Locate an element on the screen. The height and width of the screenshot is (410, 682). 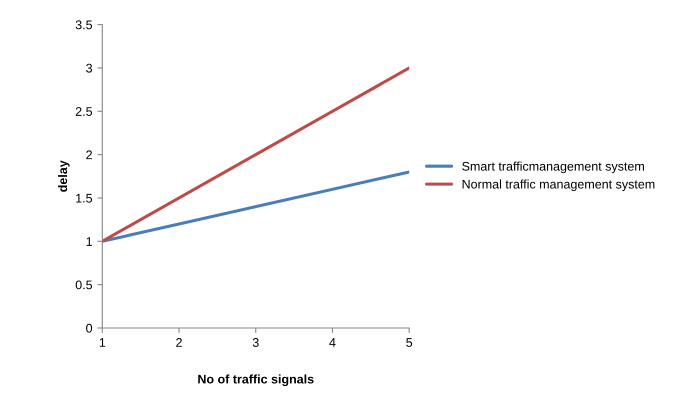
x-tick-label: 3 is located at coordinates (255, 342).